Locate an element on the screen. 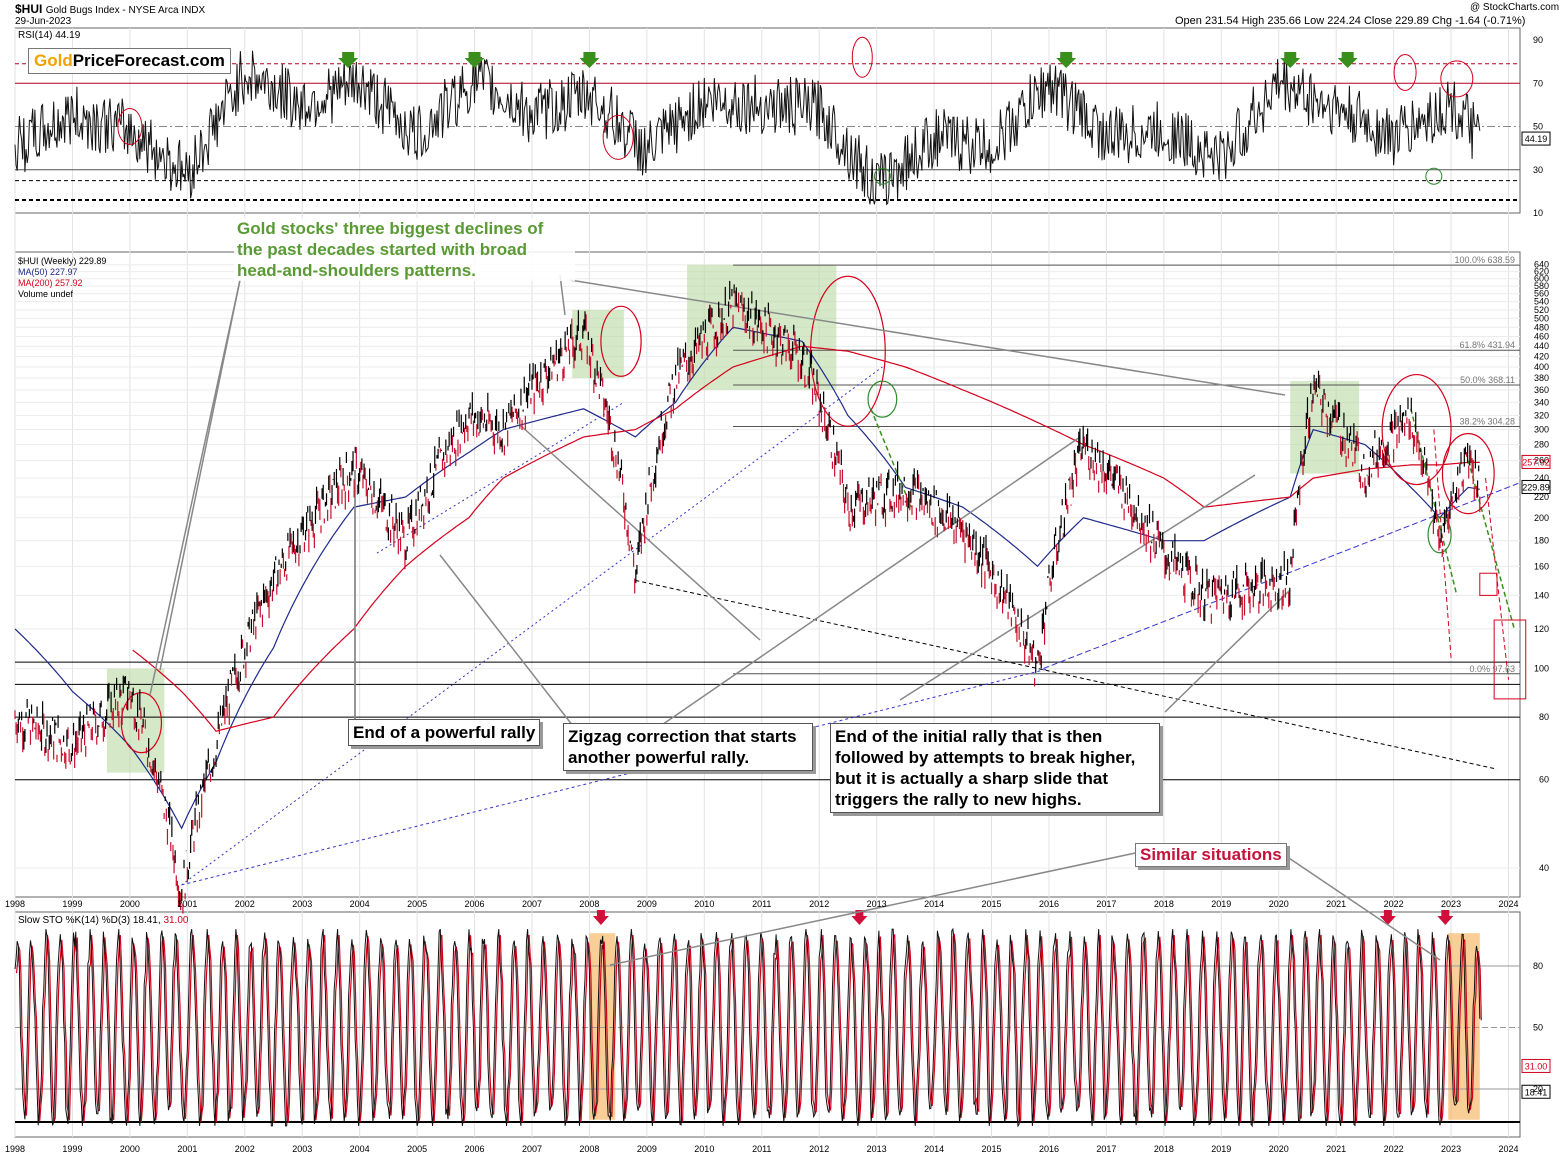  rsi-tick-label: 70 is located at coordinates (1538, 83).